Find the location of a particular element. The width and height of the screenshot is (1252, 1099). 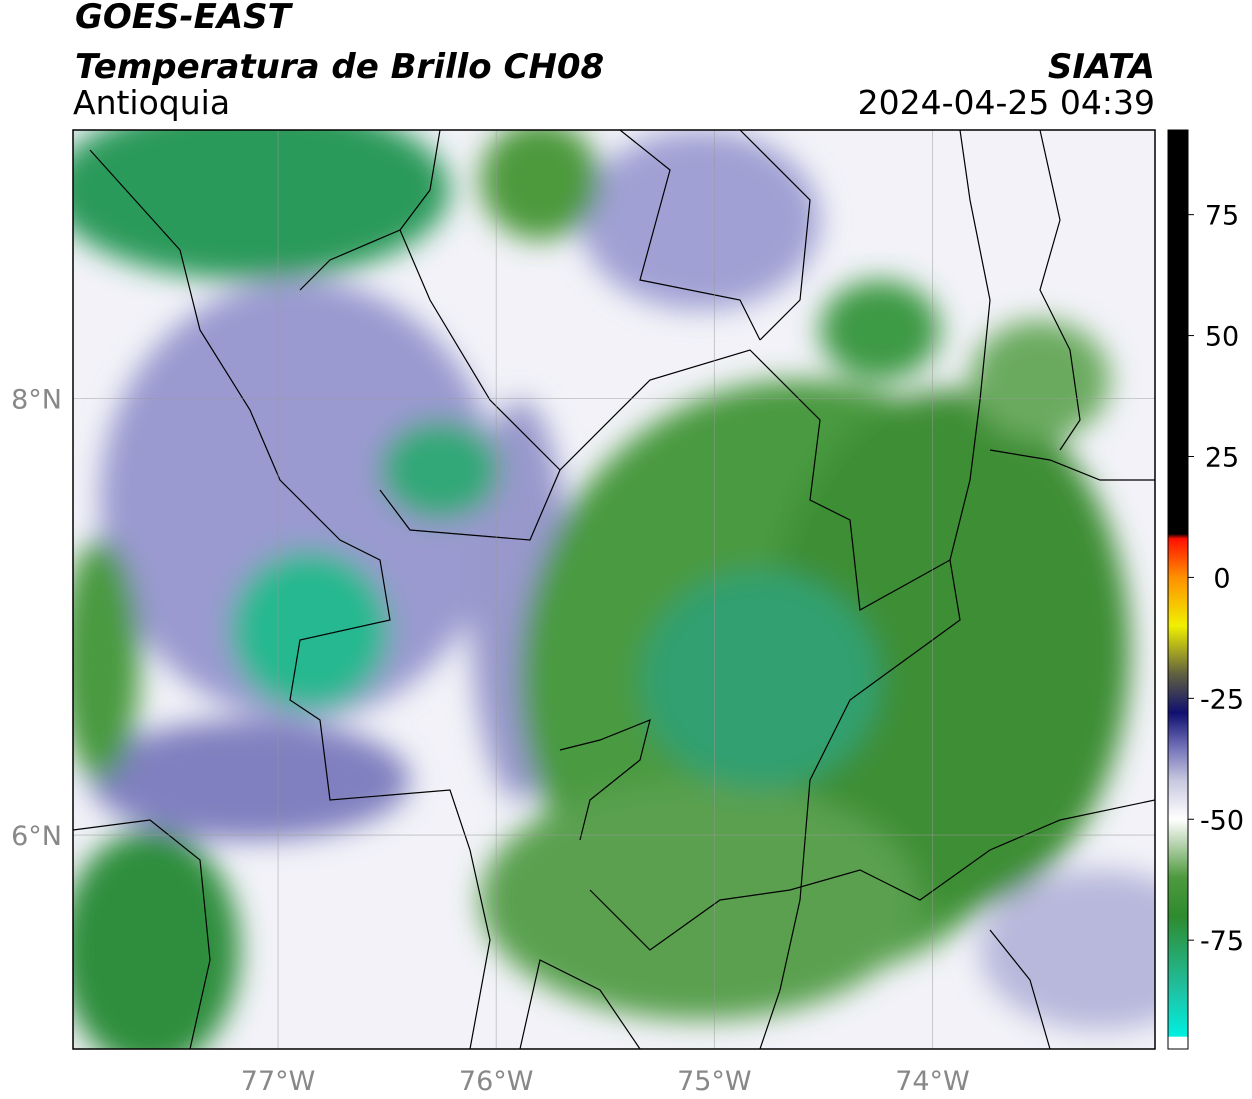

x-tick-label: 75°W is located at coordinates (714, 1081).